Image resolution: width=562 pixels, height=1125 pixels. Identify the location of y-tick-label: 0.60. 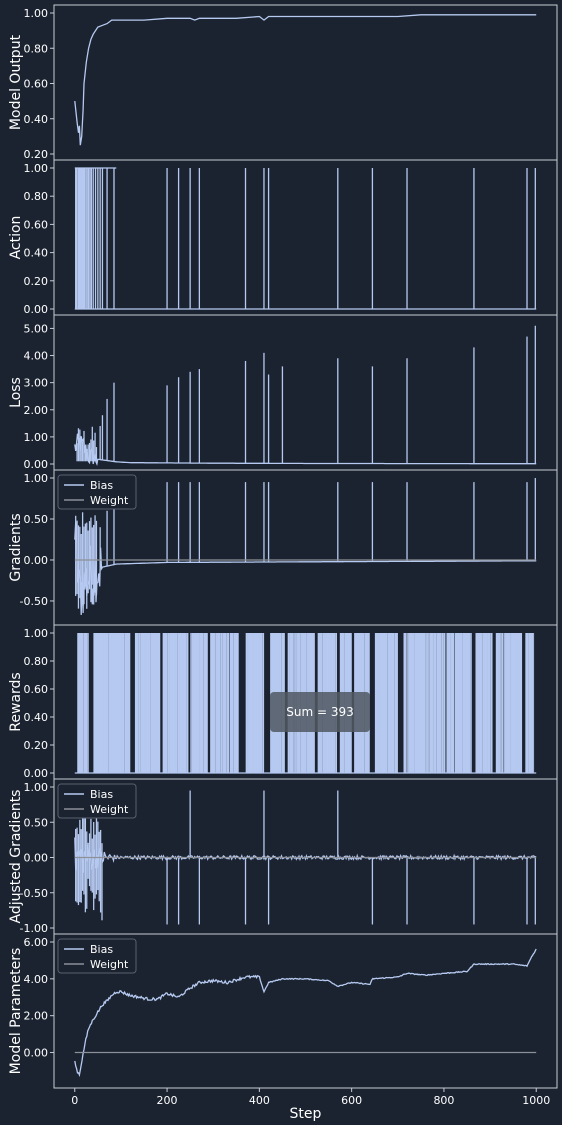
(36, 84).